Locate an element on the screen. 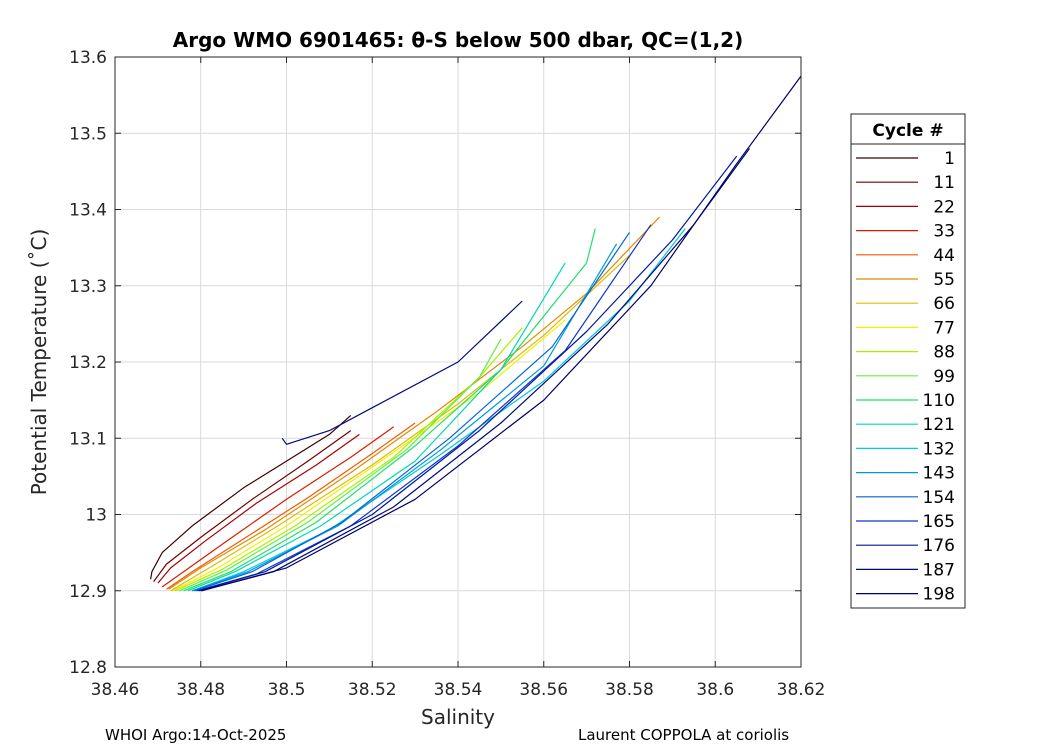 This screenshot has height=750, width=1050. y-tick-label: 13.5 is located at coordinates (88, 134).